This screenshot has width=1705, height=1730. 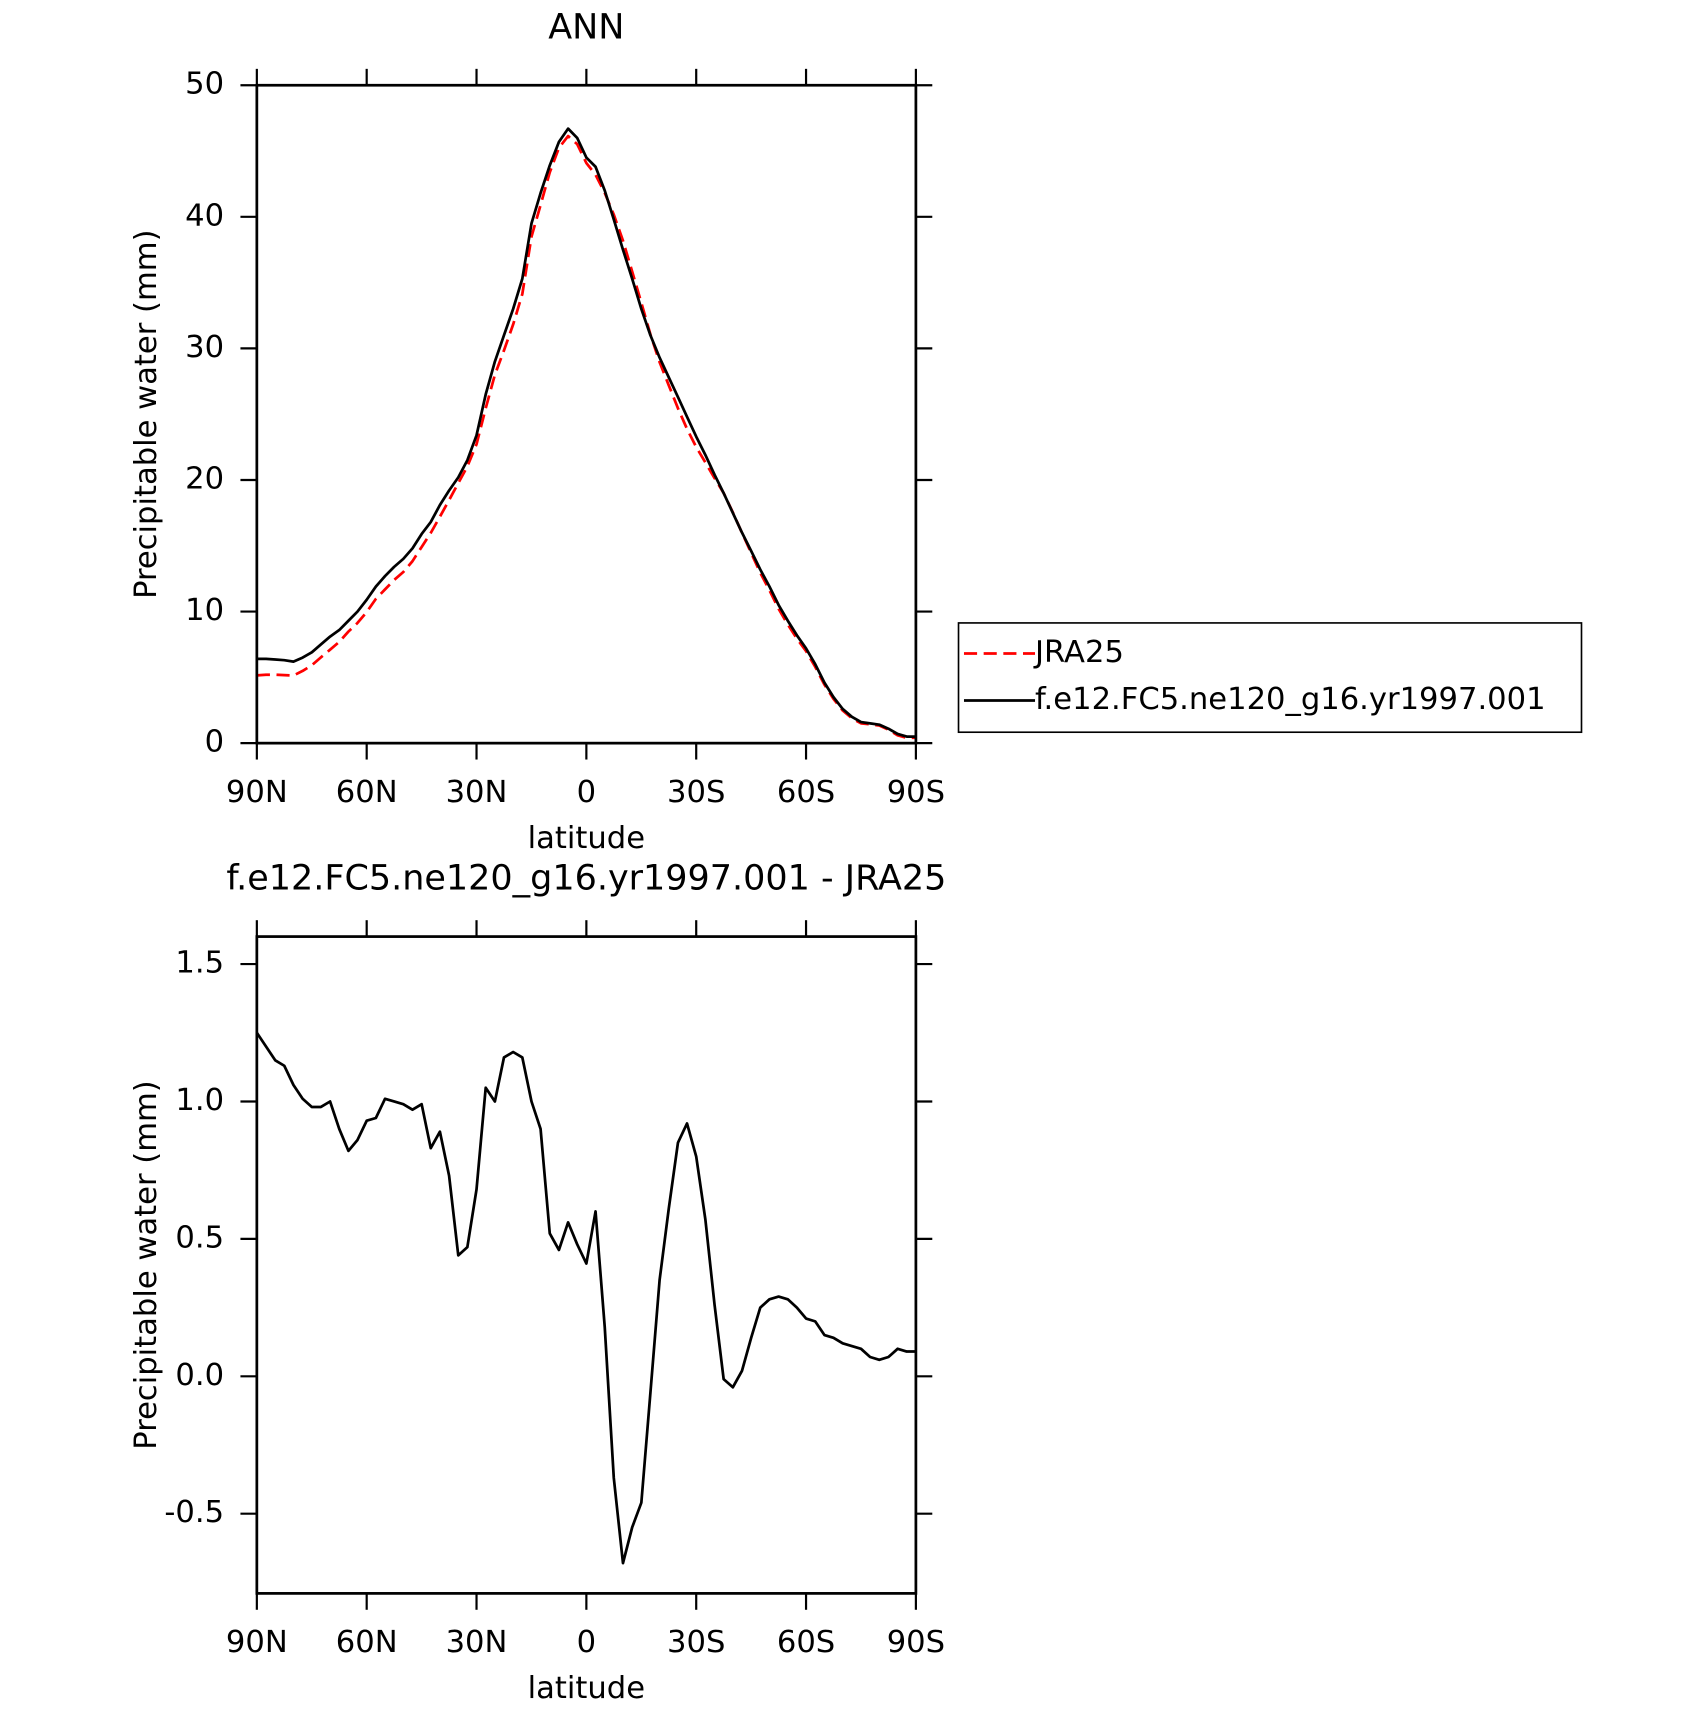 I want to click on chart-title: f.e12.FC5.ne120_g16.yr1997.001 - JRA25, so click(x=586, y=879).